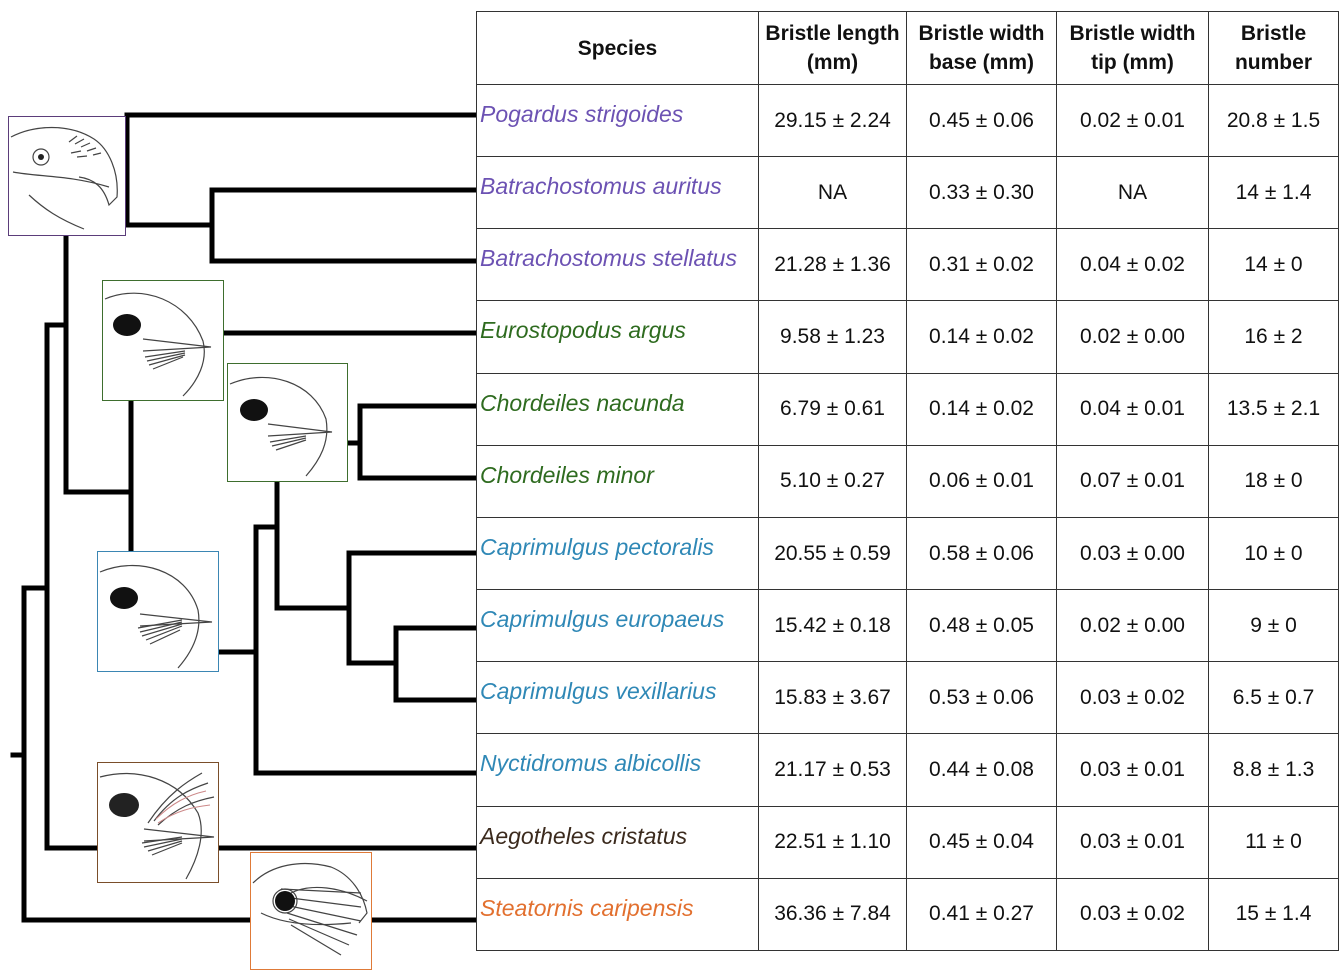 This screenshot has height=970, width=1343. What do you see at coordinates (1132, 409) in the screenshot?
I see `bristle-width-tip-value: 0.04 ± 0.01` at bounding box center [1132, 409].